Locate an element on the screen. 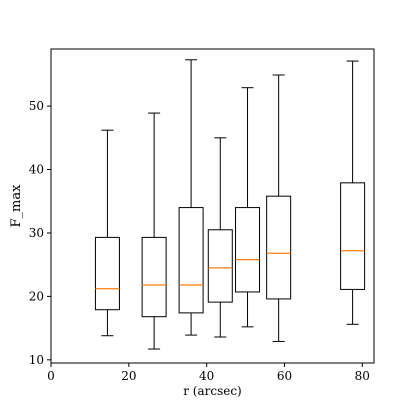  y-tick-label: 10 is located at coordinates (36, 360).